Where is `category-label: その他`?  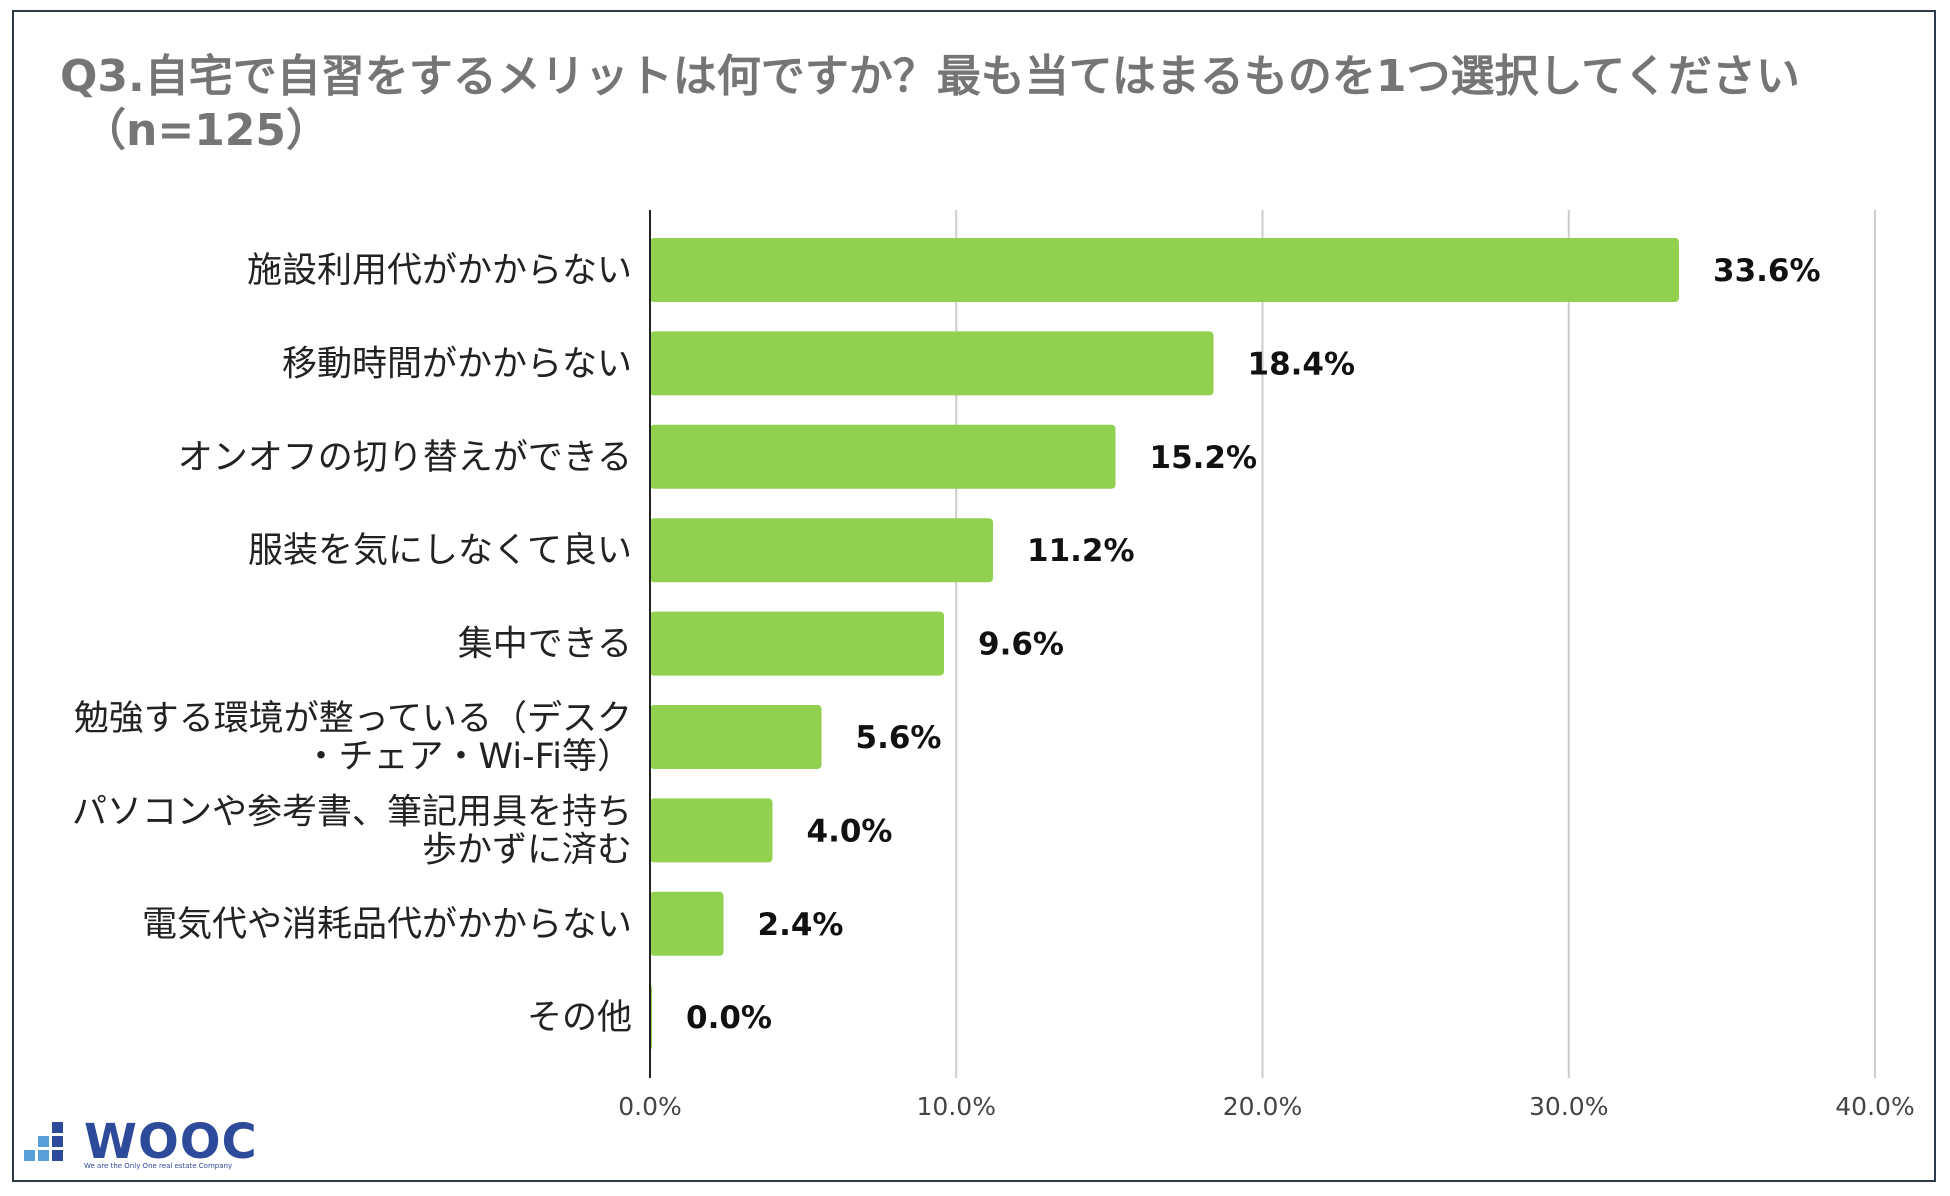 category-label: その他 is located at coordinates (579, 1018).